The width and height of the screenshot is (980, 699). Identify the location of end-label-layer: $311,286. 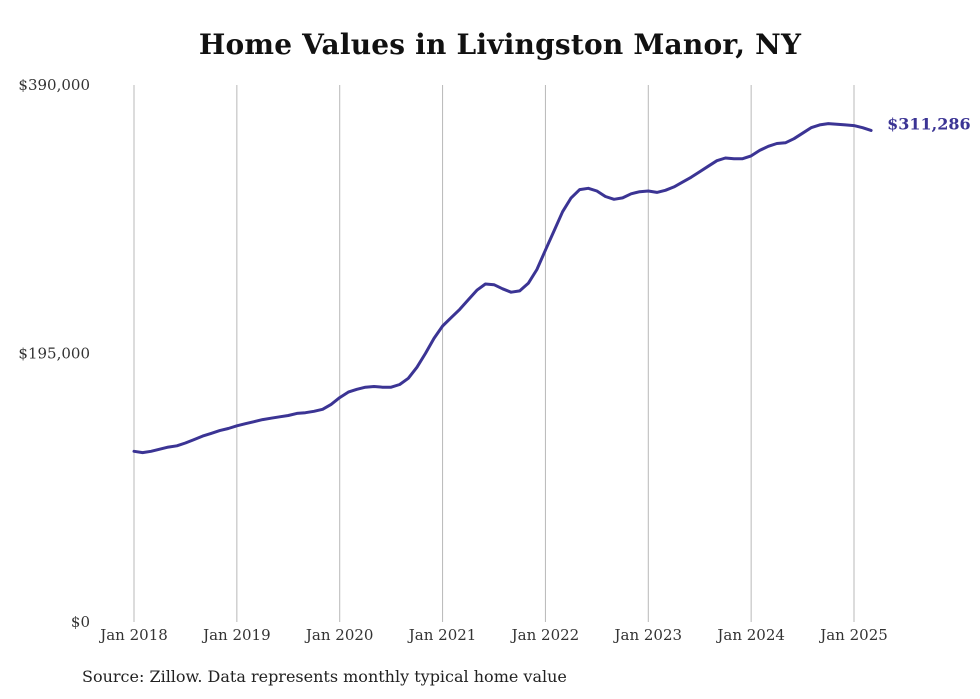
(929, 123).